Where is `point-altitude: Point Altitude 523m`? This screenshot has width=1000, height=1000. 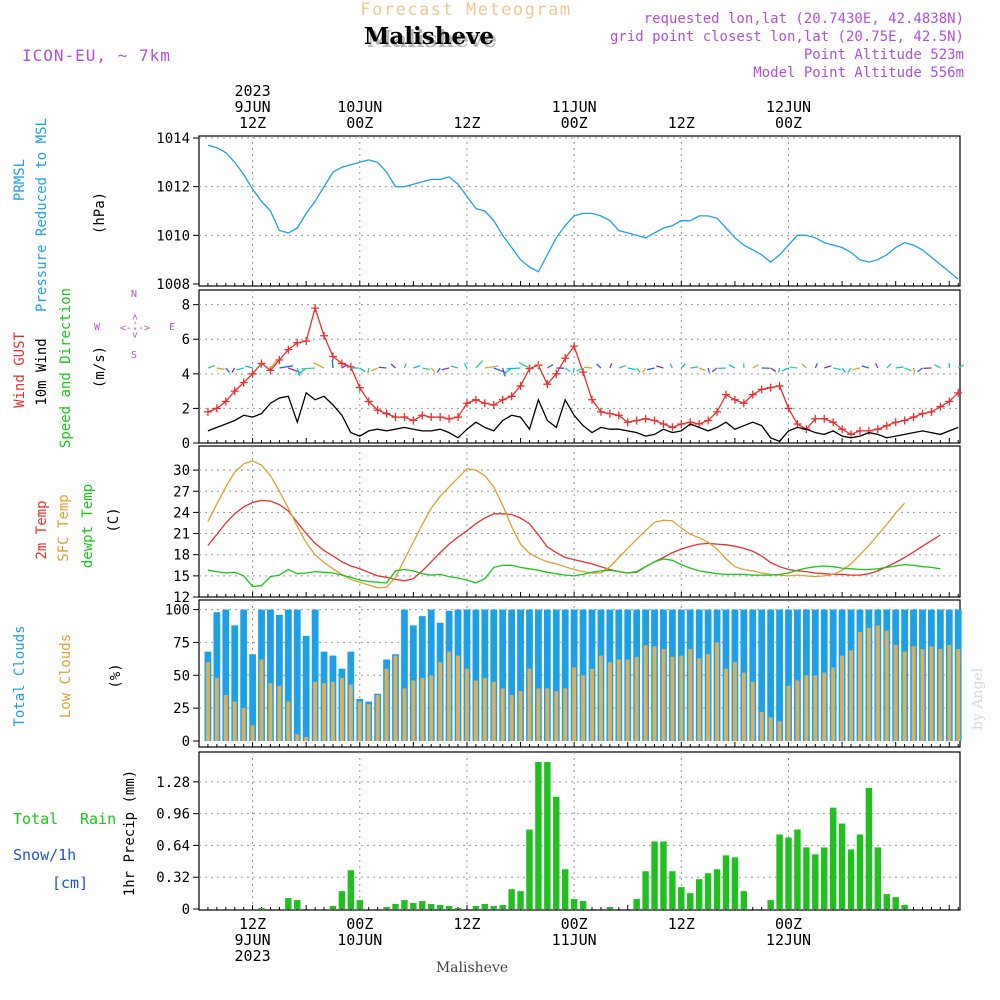
point-altitude: Point Altitude 523m is located at coordinates (884, 55).